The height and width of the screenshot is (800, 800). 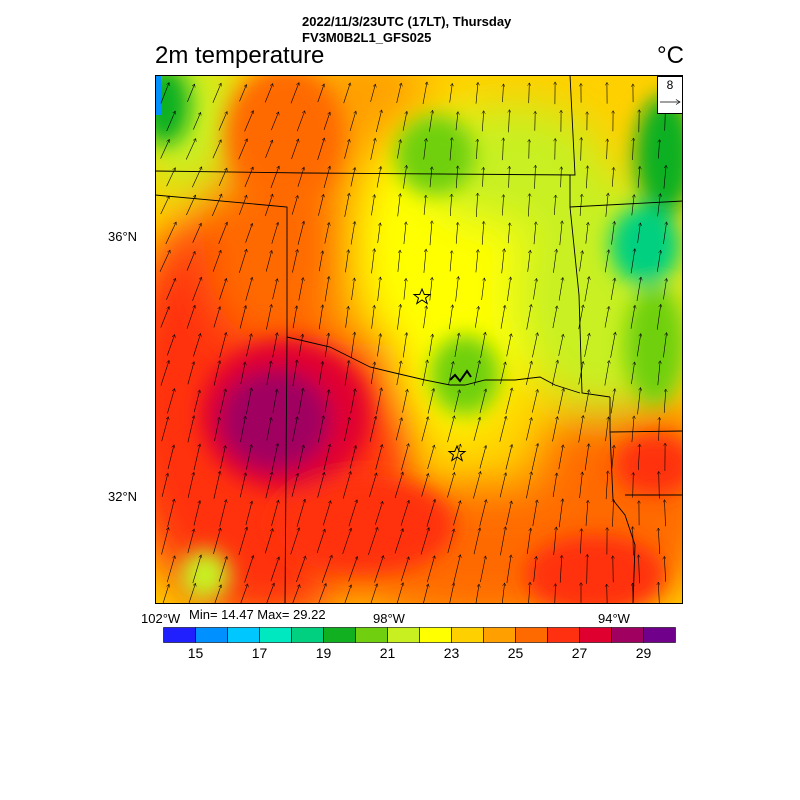 I want to click on texas-new-mexico-border, so click(x=286, y=470).